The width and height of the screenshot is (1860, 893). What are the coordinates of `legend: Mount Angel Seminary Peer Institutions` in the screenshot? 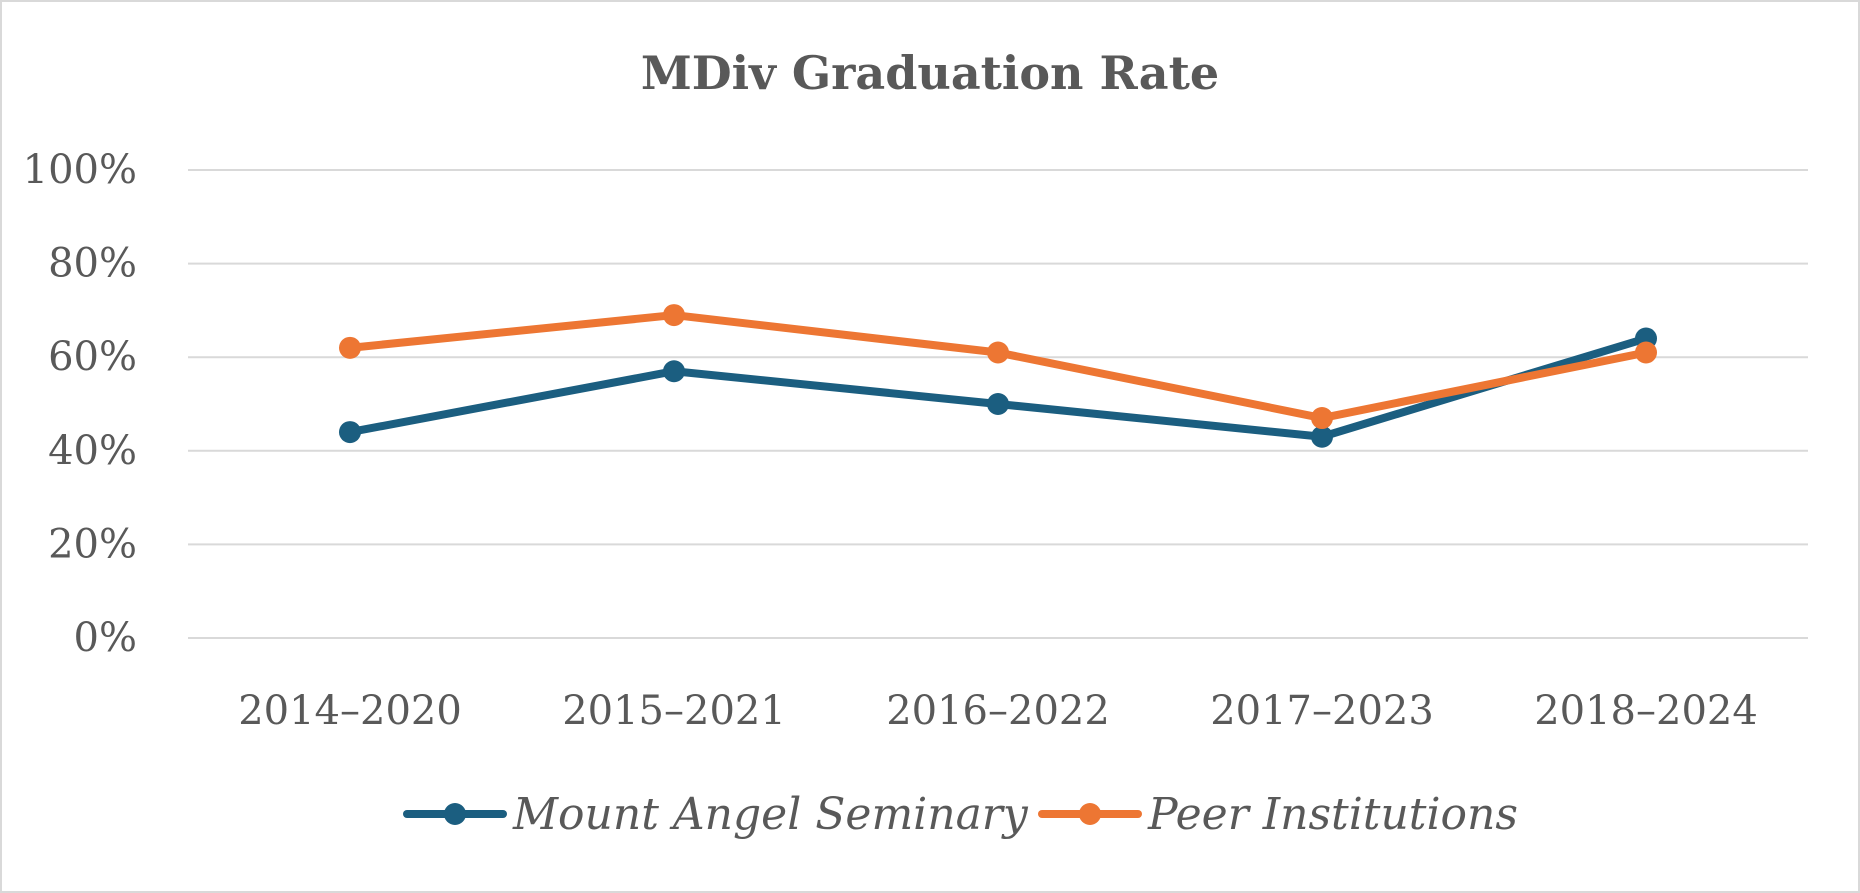 It's located at (960, 814).